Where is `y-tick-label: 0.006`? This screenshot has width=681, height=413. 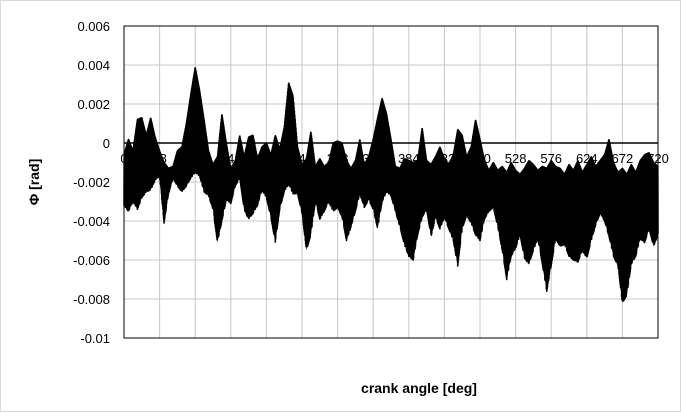 y-tick-label: 0.006 is located at coordinates (93, 26).